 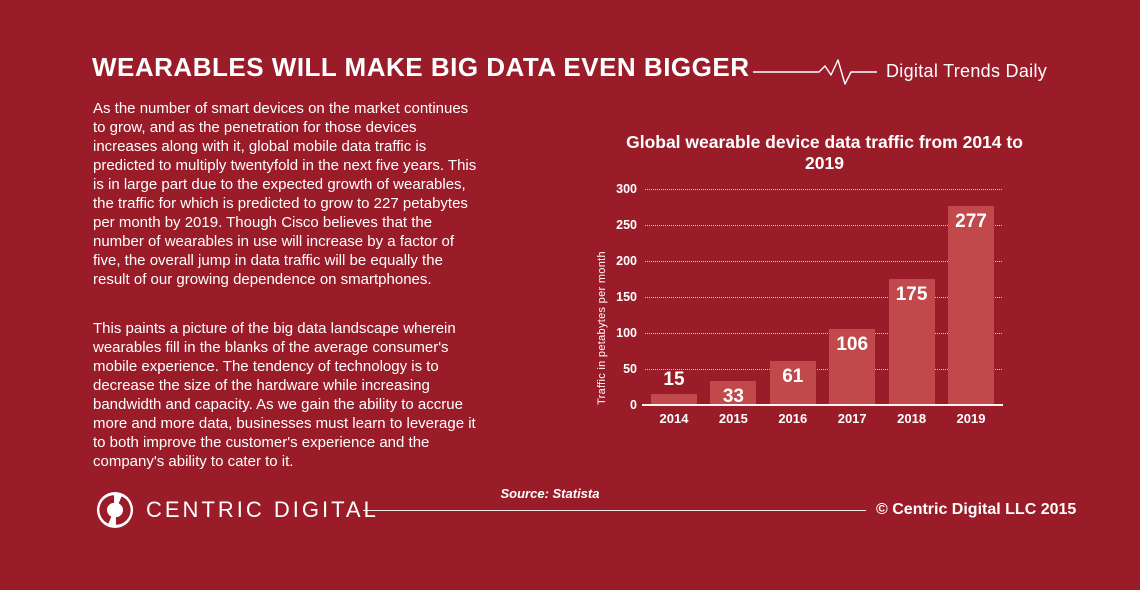 What do you see at coordinates (971, 305) in the screenshot?
I see `bar-2019: 277` at bounding box center [971, 305].